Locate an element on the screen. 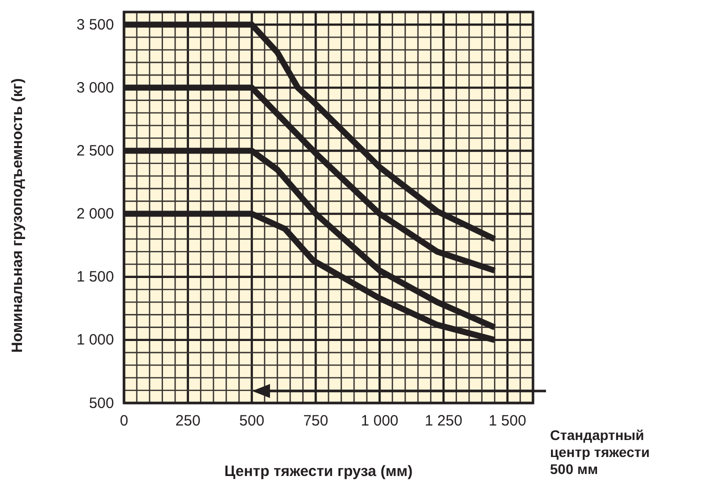 Image resolution: width=702 pixels, height=484 pixels. y-tick-label: 3 000 is located at coordinates (95, 87).